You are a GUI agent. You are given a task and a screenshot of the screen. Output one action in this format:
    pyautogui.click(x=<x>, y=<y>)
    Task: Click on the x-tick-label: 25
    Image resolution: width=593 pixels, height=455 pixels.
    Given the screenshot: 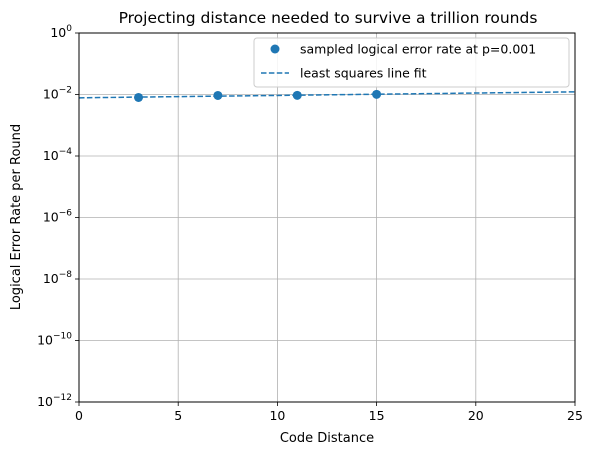 What is the action you would take?
    pyautogui.click(x=575, y=415)
    